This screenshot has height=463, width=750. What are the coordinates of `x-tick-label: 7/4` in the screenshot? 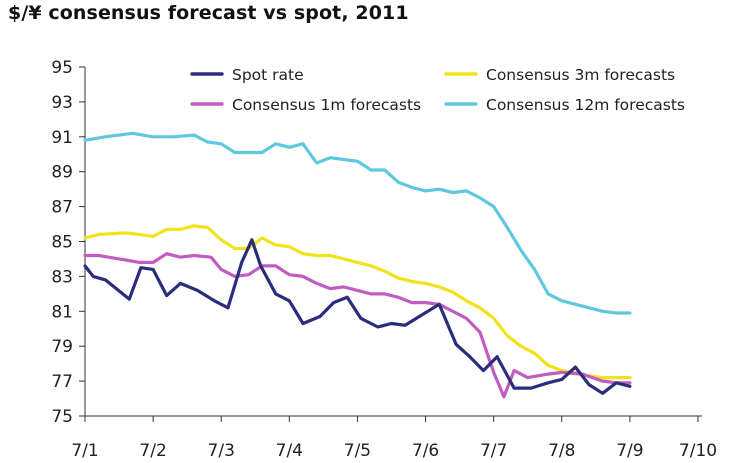 It's located at (289, 451).